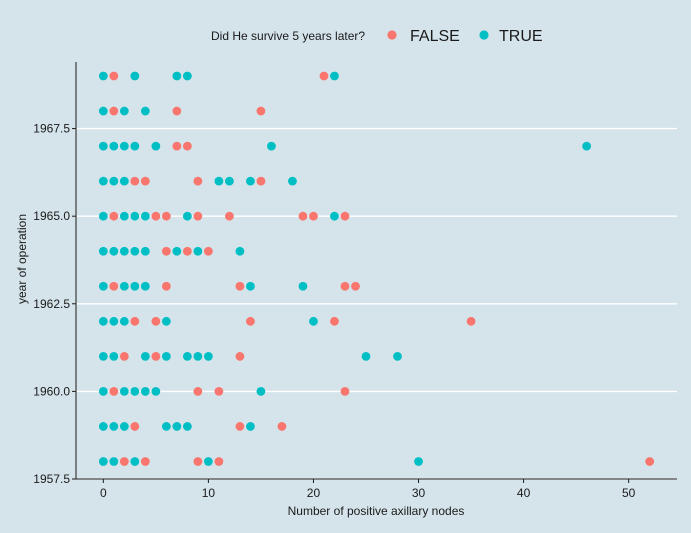 Image resolution: width=691 pixels, height=533 pixels. I want to click on x-axis-ticks: 0 10 20 30 40 50, so click(368, 489).